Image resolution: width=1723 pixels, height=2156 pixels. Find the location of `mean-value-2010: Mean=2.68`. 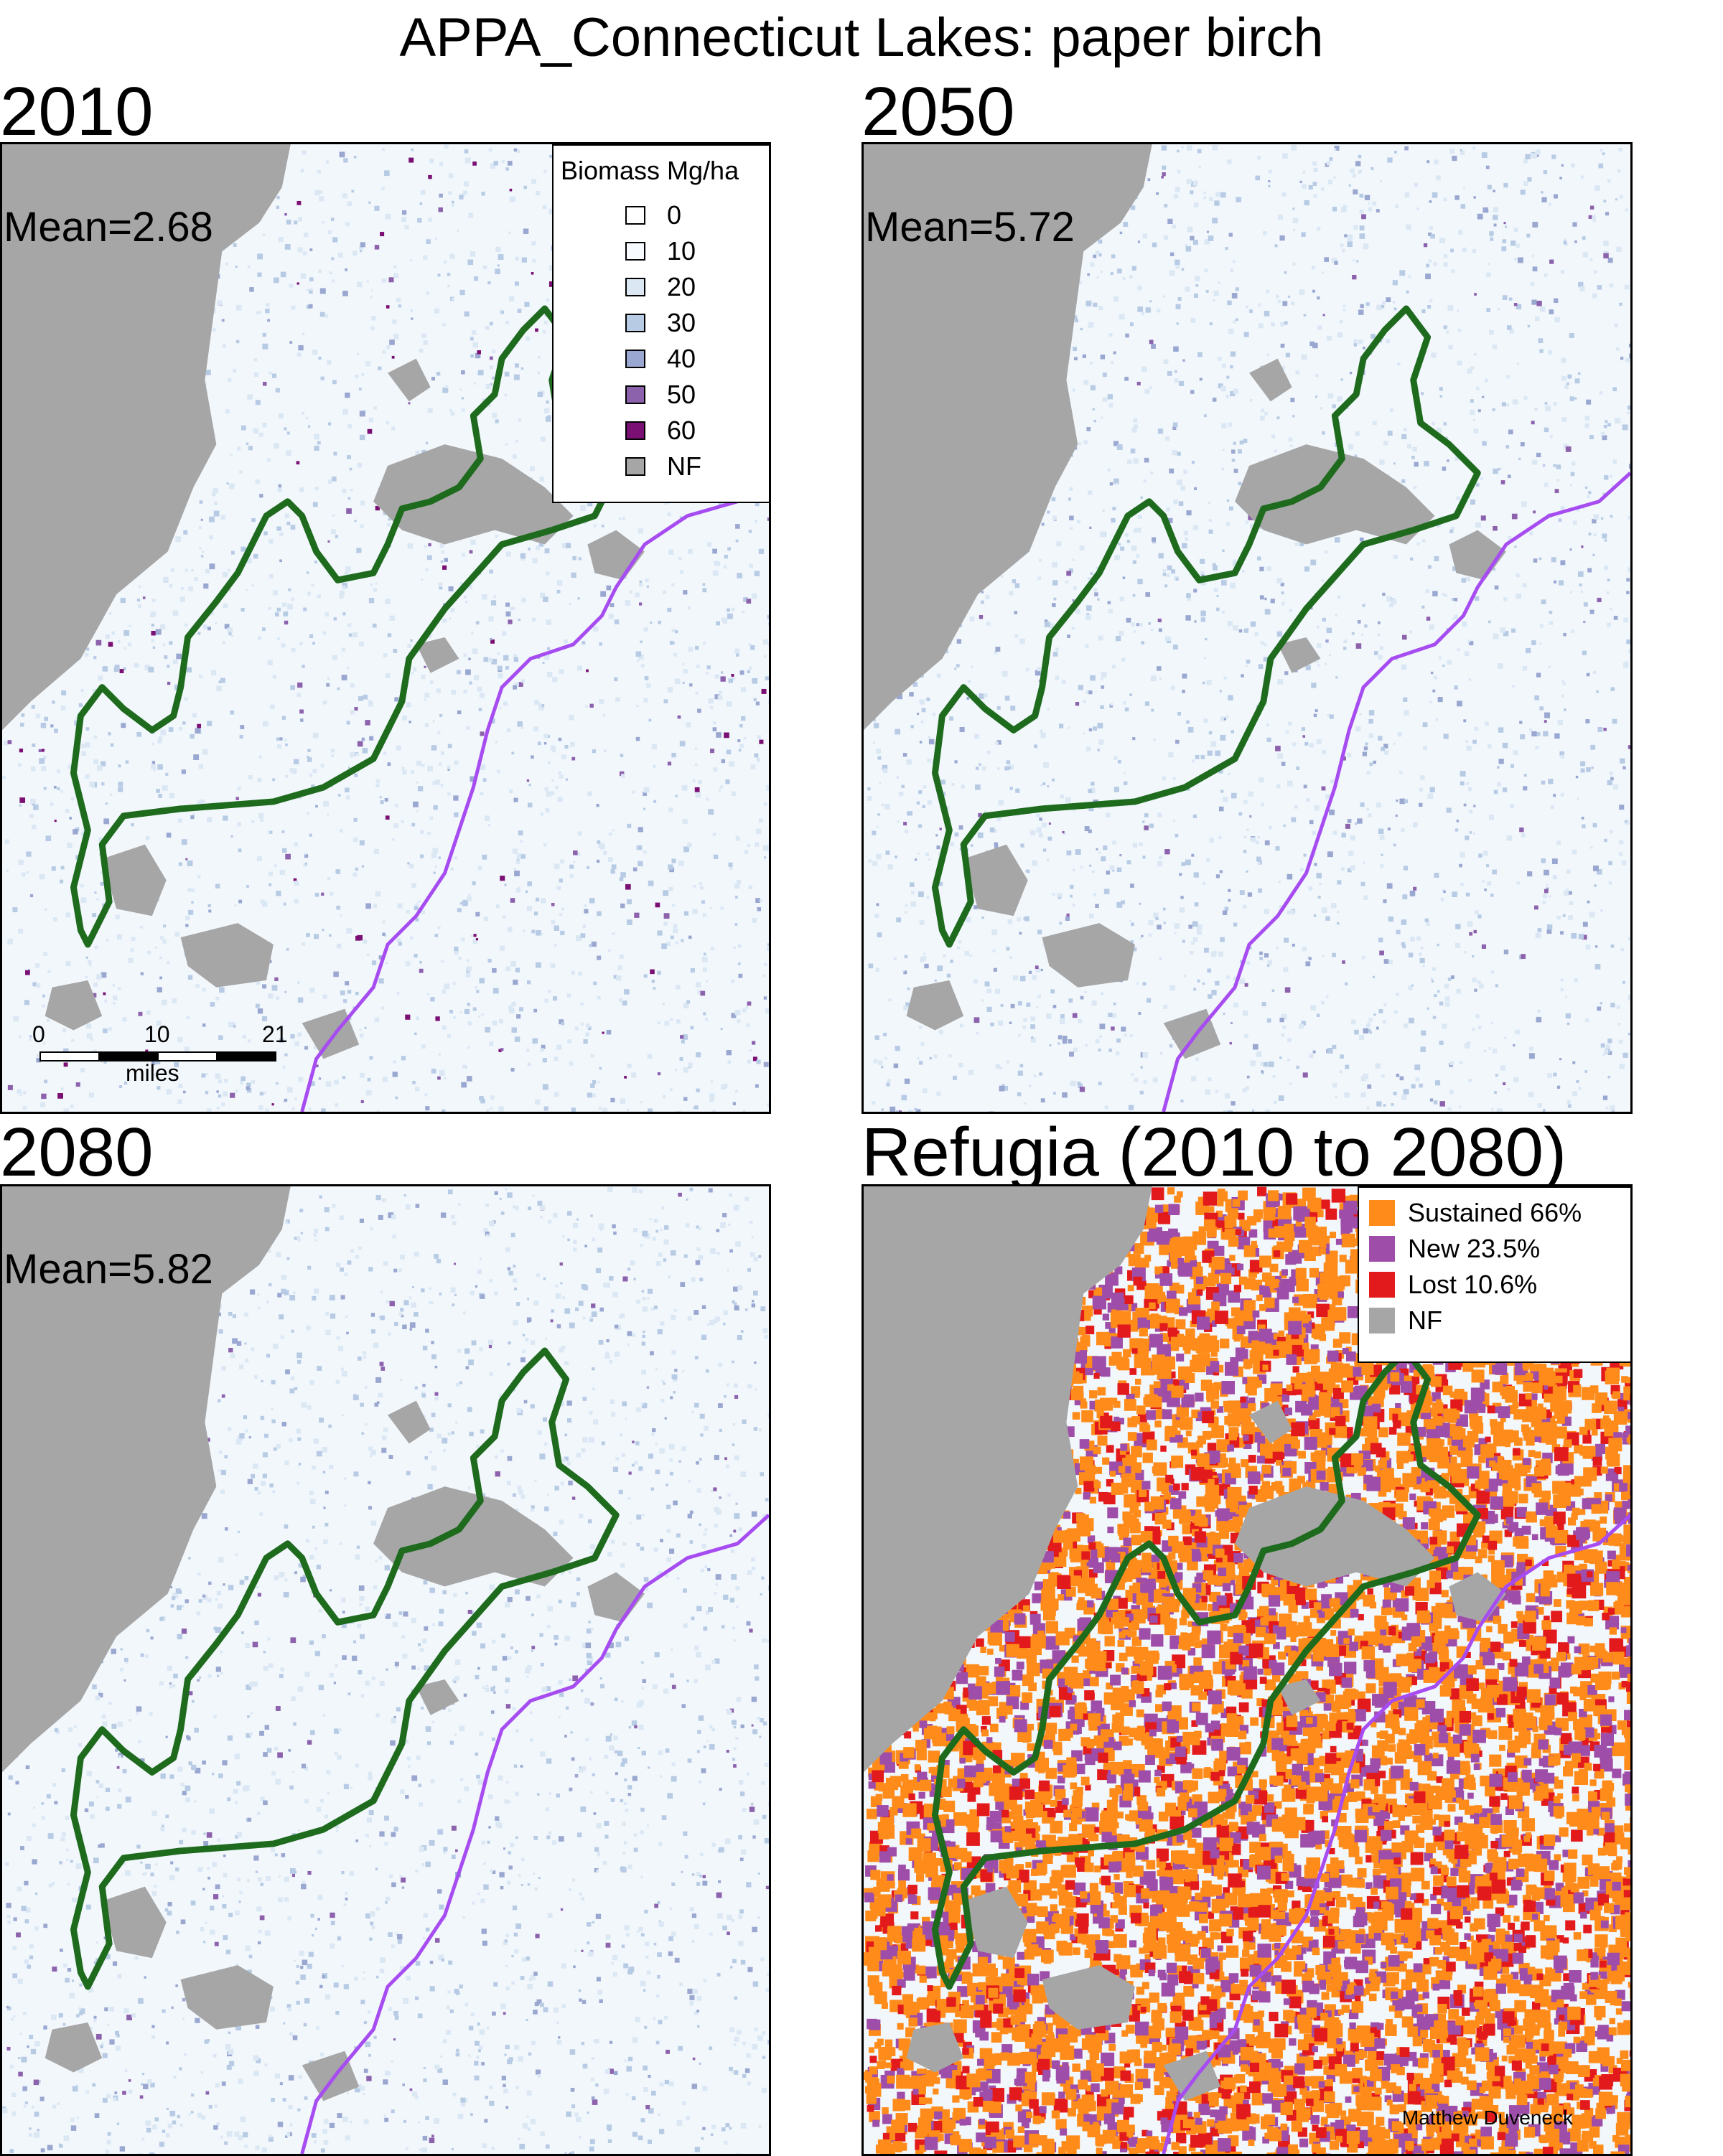

mean-value-2010: Mean=2.68 is located at coordinates (108, 227).